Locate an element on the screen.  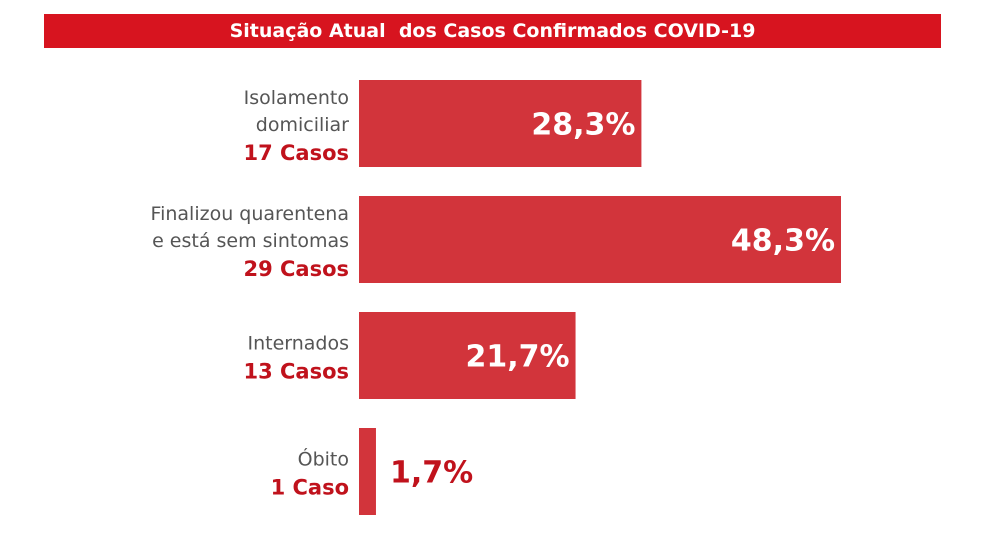
data-label-2: 21,7% is located at coordinates (517, 357).